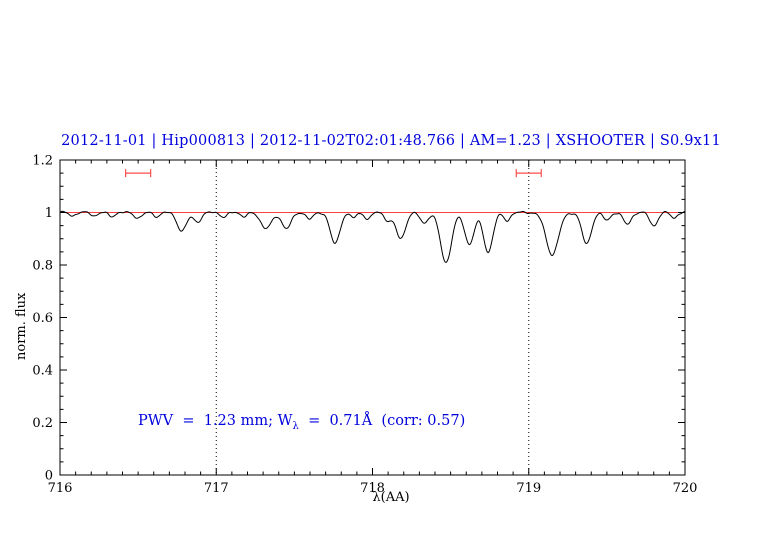 The height and width of the screenshot is (542, 782). Describe the element at coordinates (215, 421) in the screenshot. I see `pwv-annotation-prefix: PWV = 1.23 mm; W` at that location.